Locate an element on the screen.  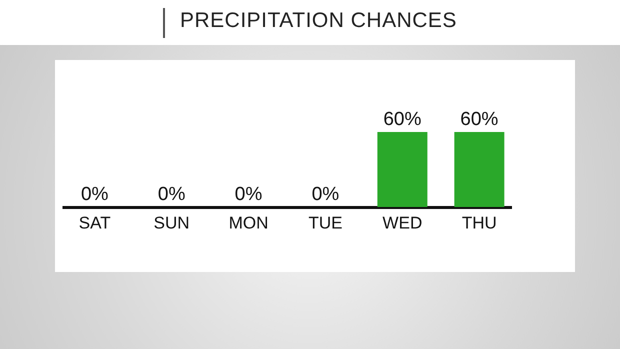
x-tick-label: MON is located at coordinates (248, 223).